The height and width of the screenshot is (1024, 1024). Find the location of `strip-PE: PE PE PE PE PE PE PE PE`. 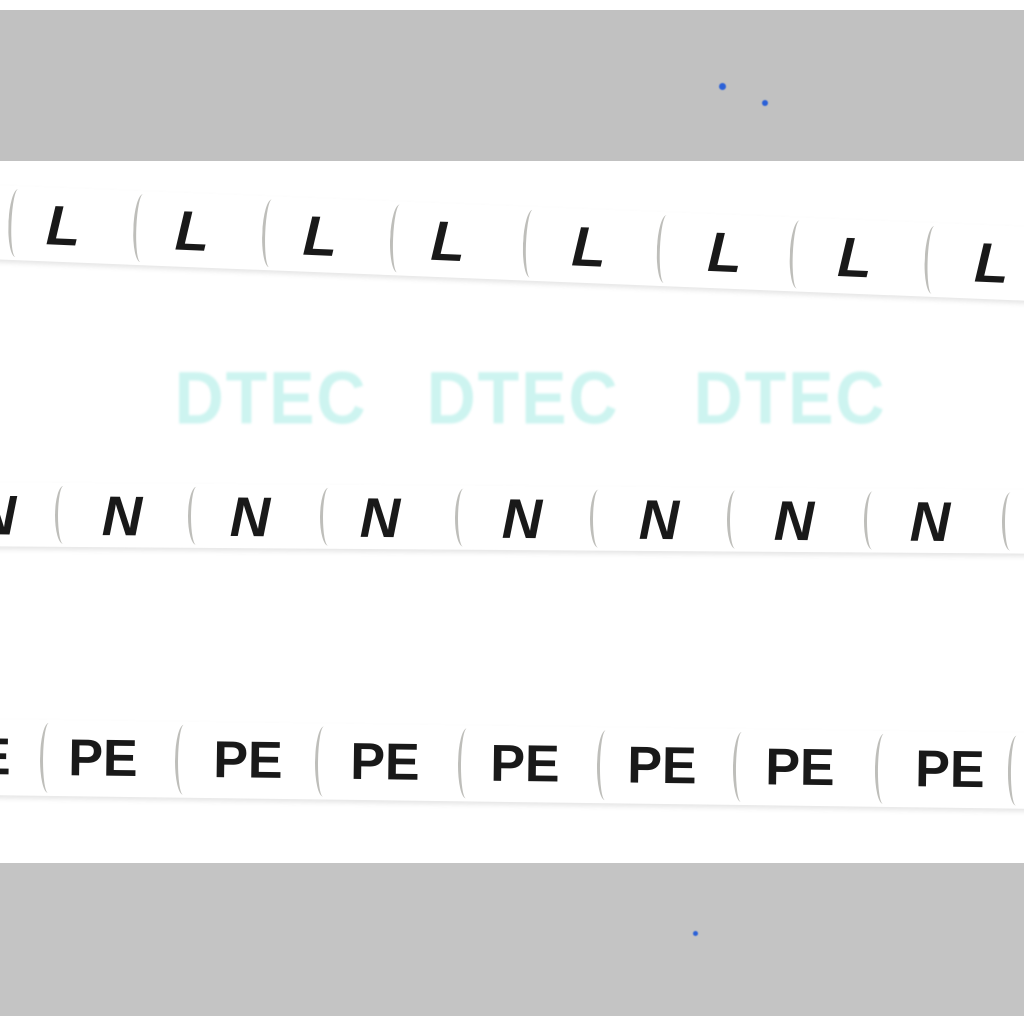

strip-PE: PE PE PE PE PE PE PE PE is located at coordinates (512, 764).